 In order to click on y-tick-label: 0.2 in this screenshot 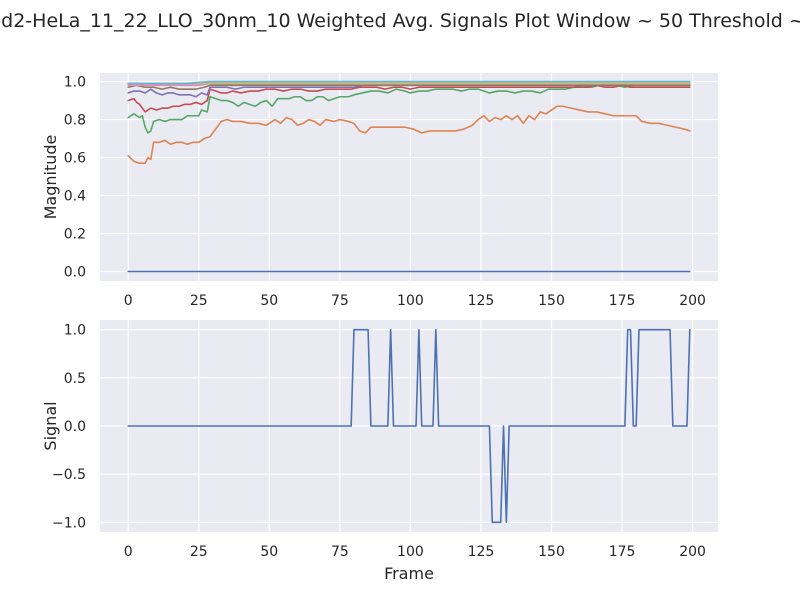, I will do `click(75, 235)`.